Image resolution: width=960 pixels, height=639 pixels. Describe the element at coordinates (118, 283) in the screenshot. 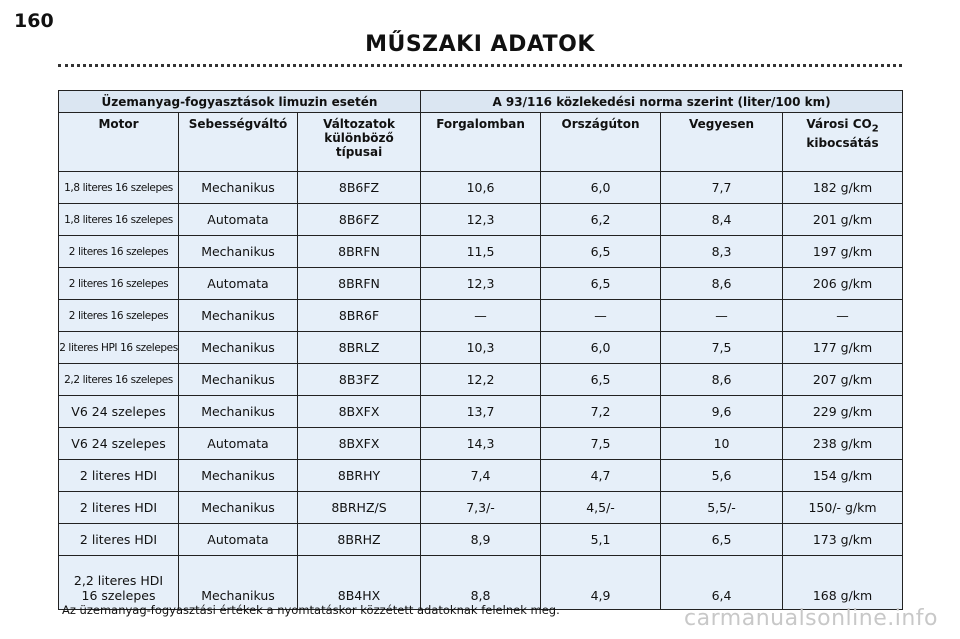

I see `cell-text: 2 literes 16 szelepes` at that location.